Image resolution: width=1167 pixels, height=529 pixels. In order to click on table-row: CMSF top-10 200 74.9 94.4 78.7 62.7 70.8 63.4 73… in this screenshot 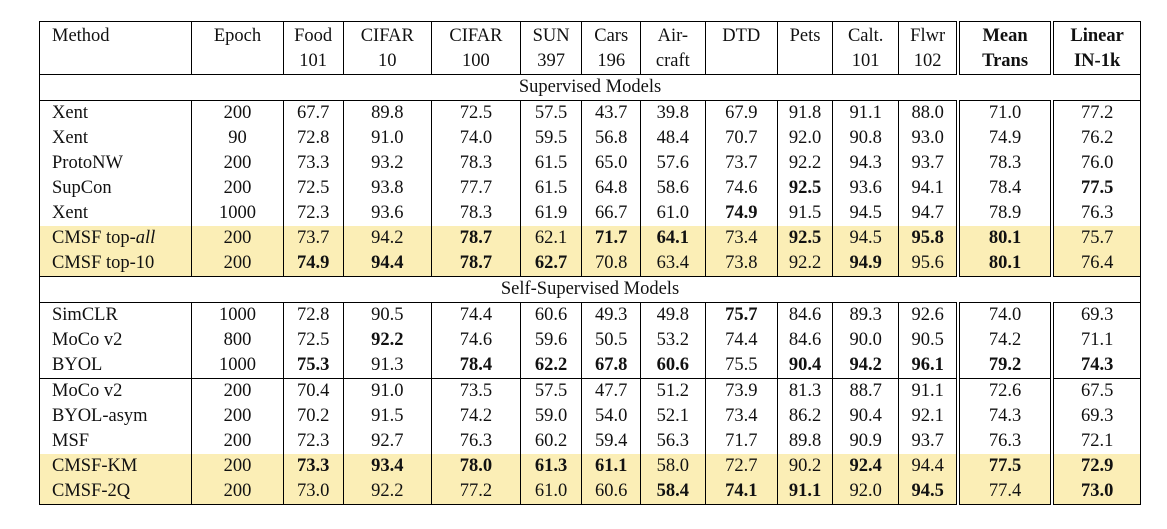, I will do `click(590, 264)`.